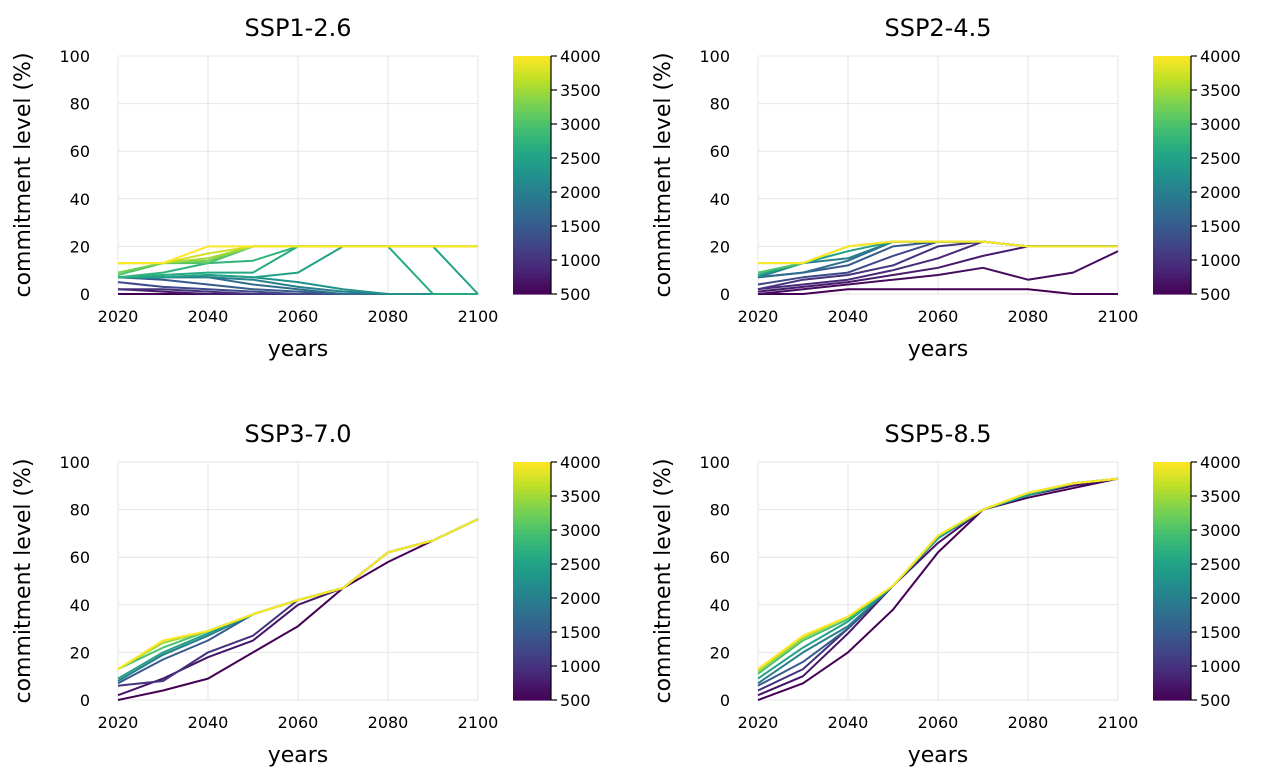  I want to click on colorbar-tick-label: 1000, so click(1220, 260).